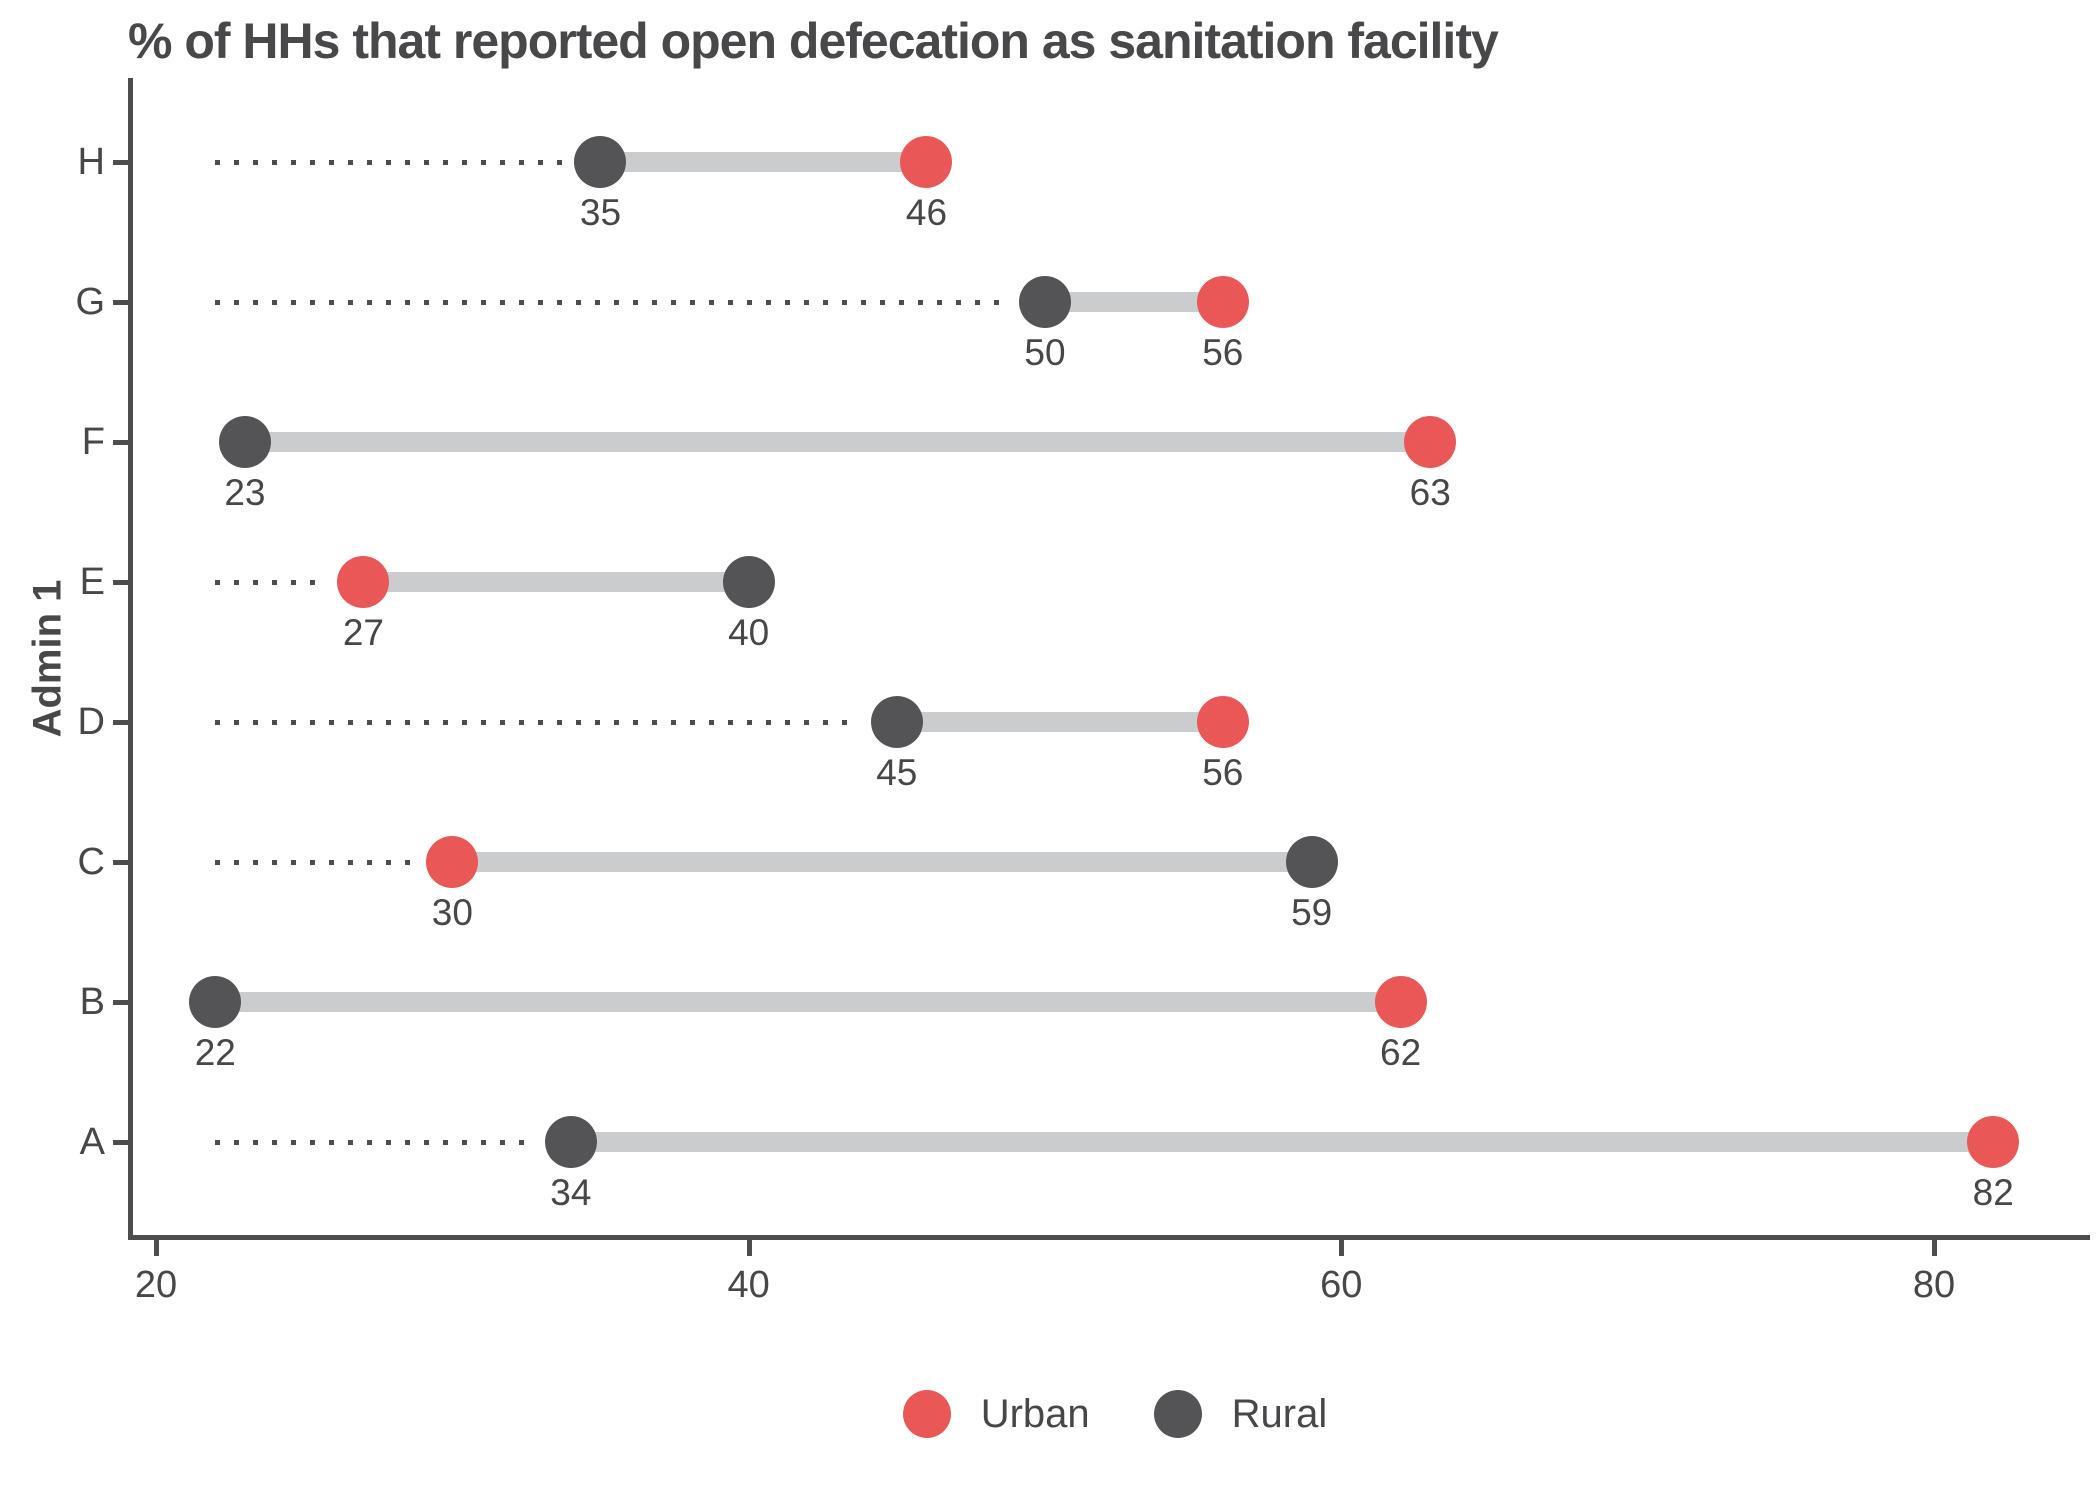 The width and height of the screenshot is (2100, 1500). I want to click on rural-value-label: 45, so click(897, 772).